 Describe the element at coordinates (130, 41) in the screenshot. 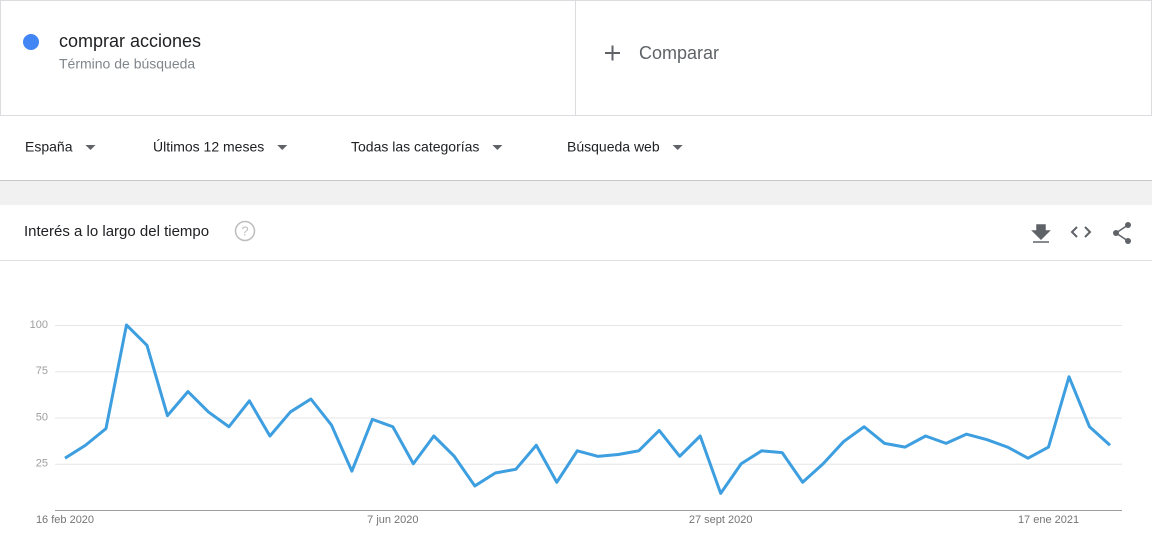

I see `term: comprar acciones` at that location.